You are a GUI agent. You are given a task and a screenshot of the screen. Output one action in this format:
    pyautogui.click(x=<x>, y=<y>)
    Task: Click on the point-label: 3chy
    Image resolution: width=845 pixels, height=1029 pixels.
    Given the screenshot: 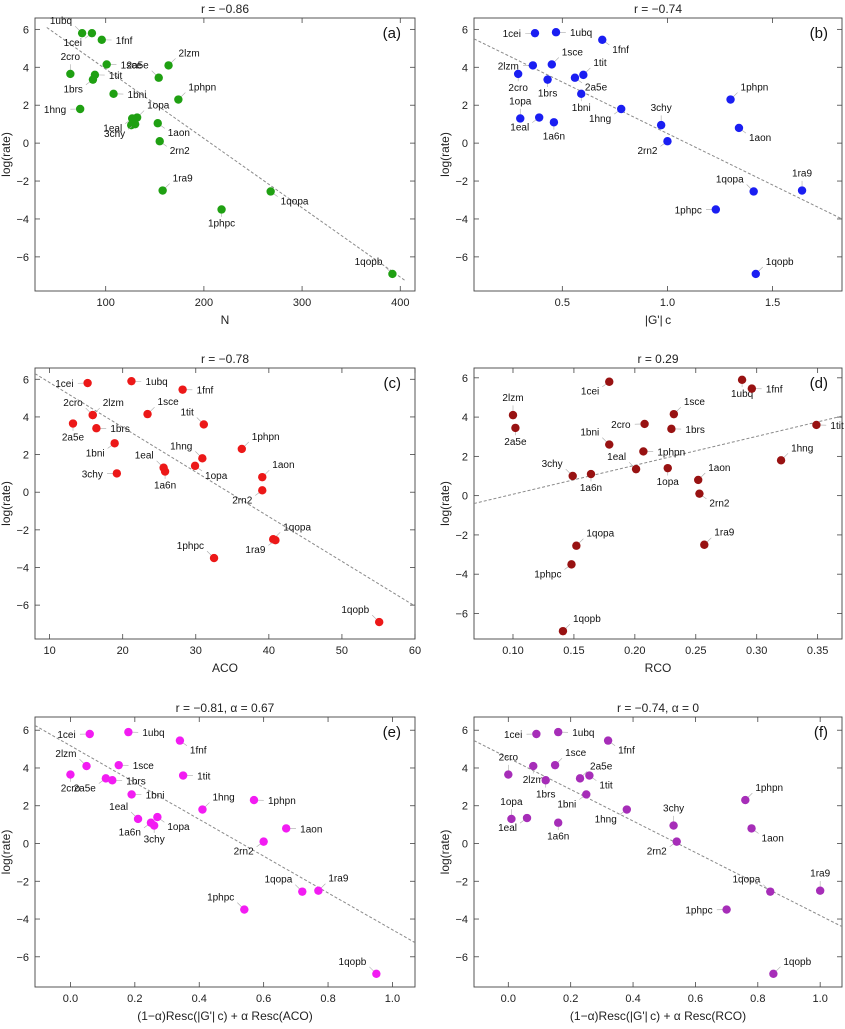 What is the action you would take?
    pyautogui.click(x=661, y=108)
    